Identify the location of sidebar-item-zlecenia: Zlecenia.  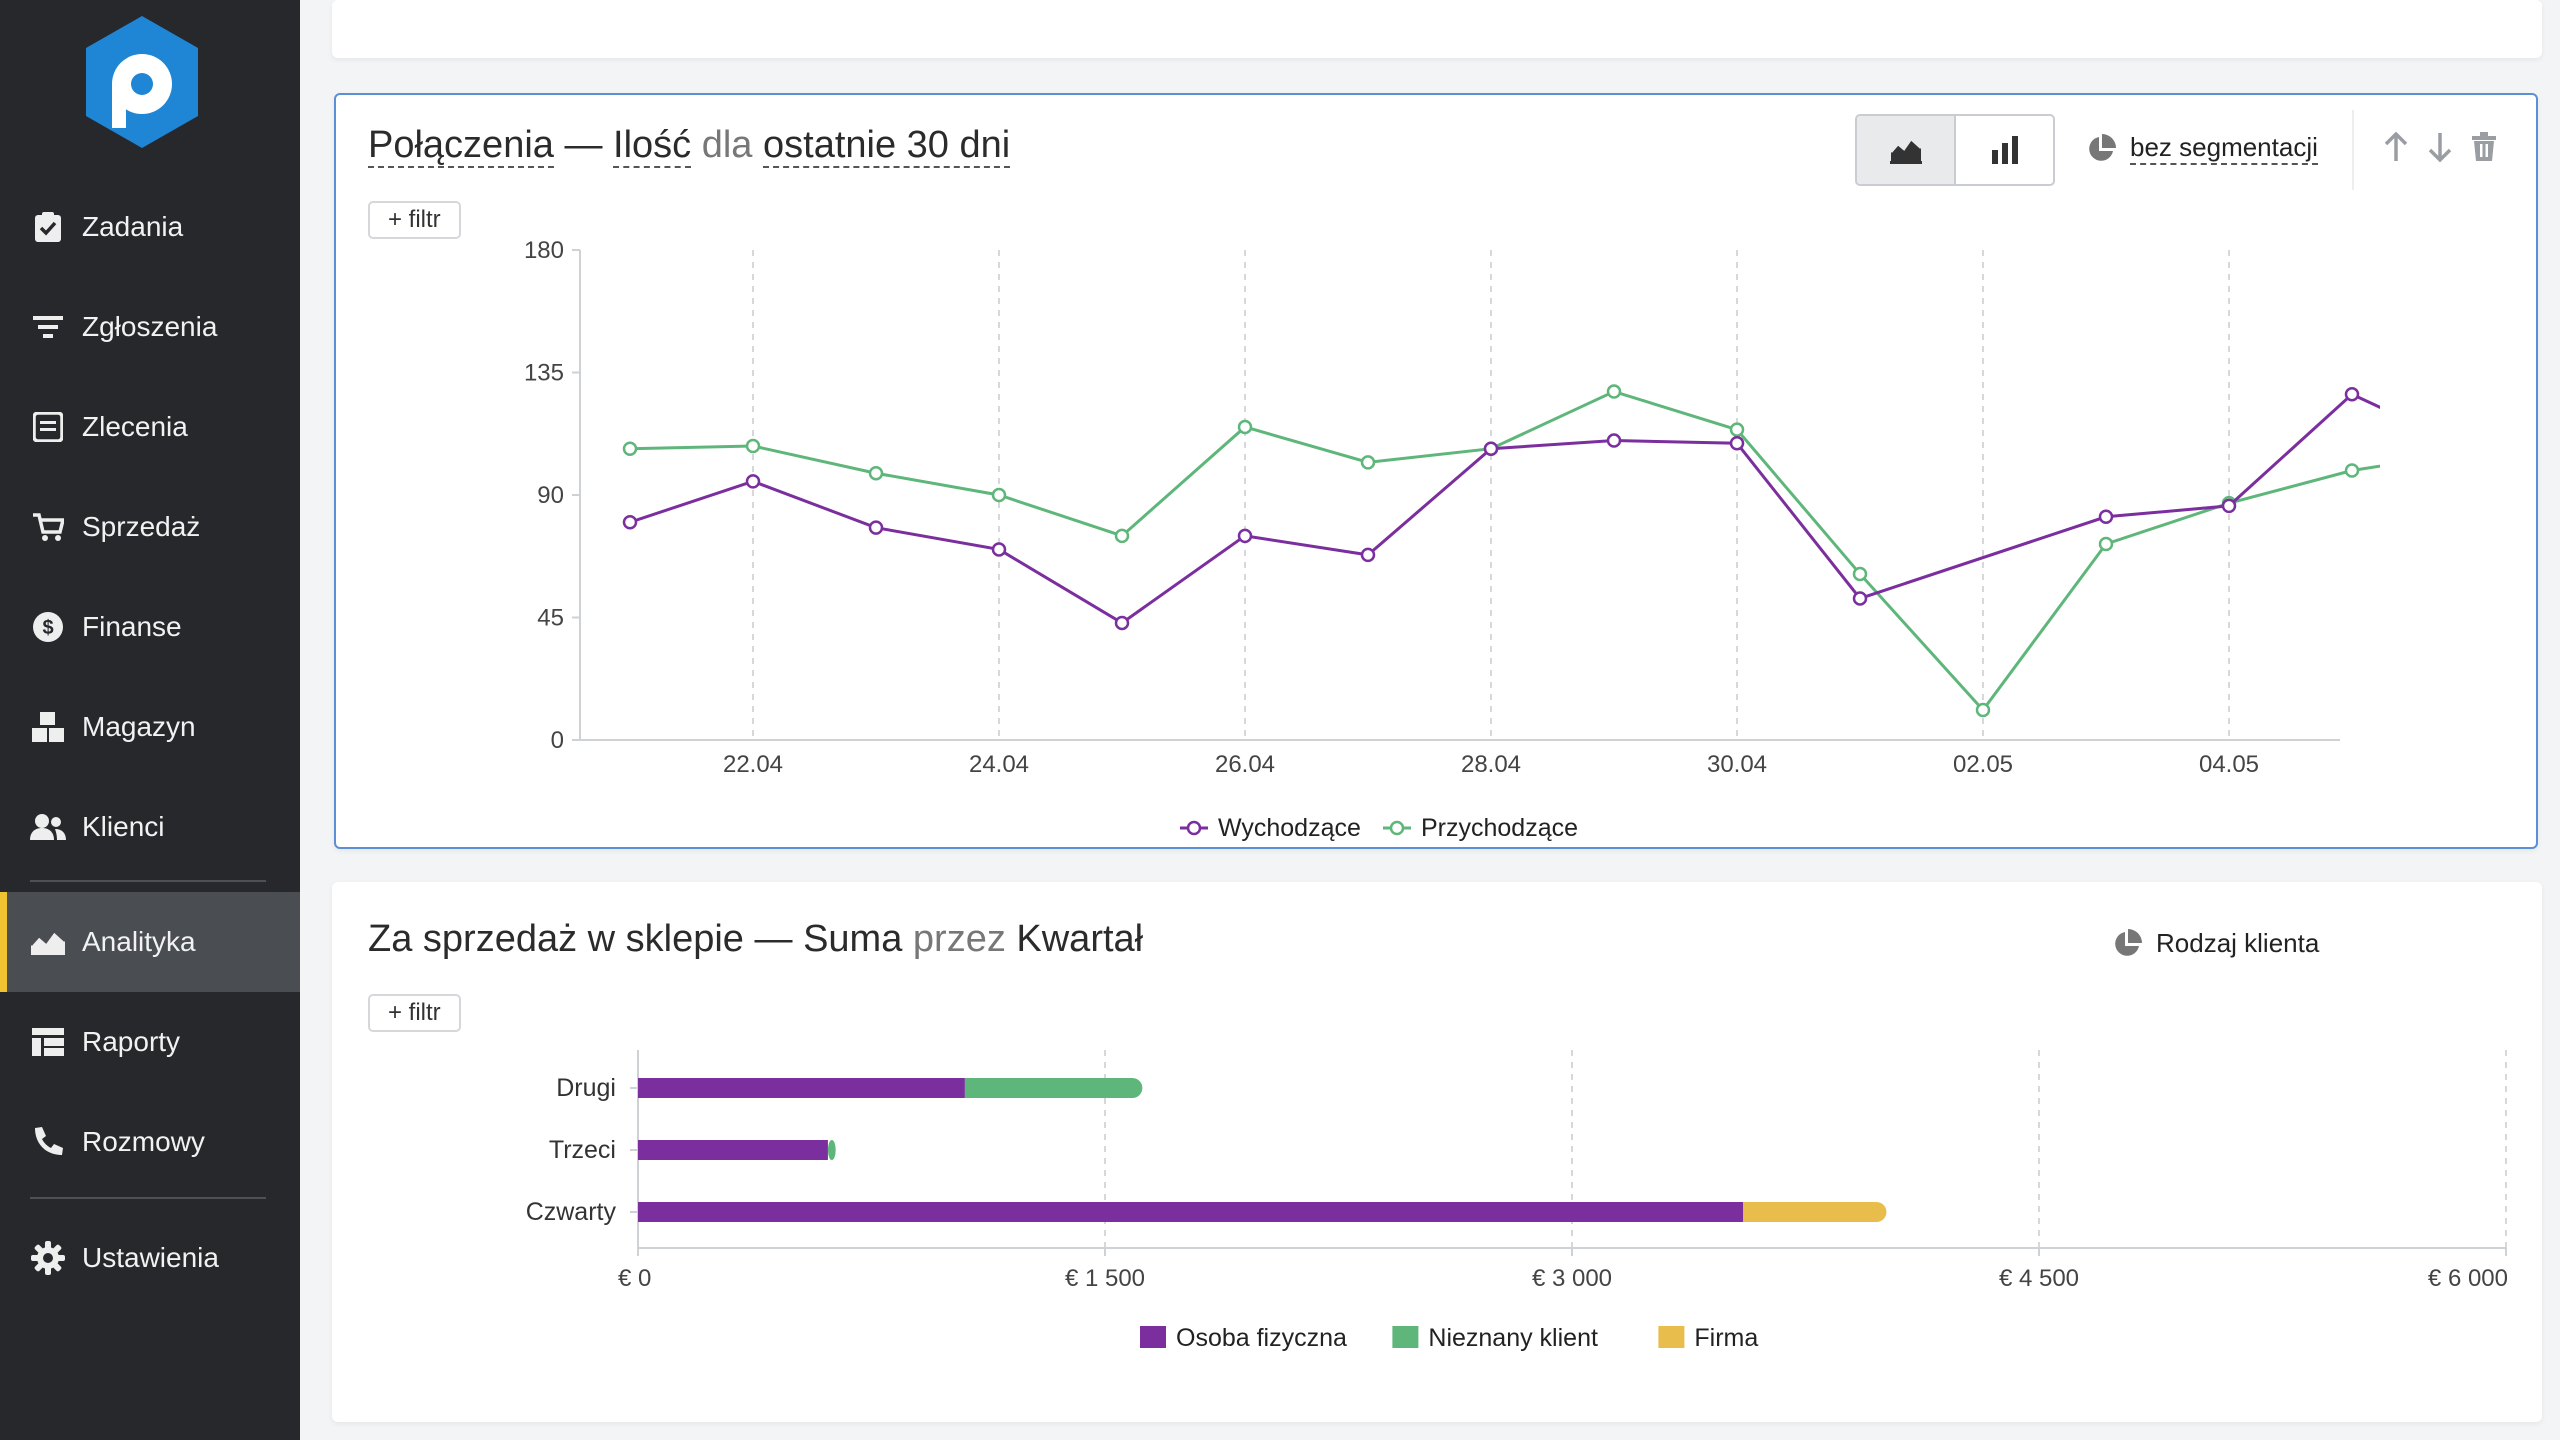
(150, 427).